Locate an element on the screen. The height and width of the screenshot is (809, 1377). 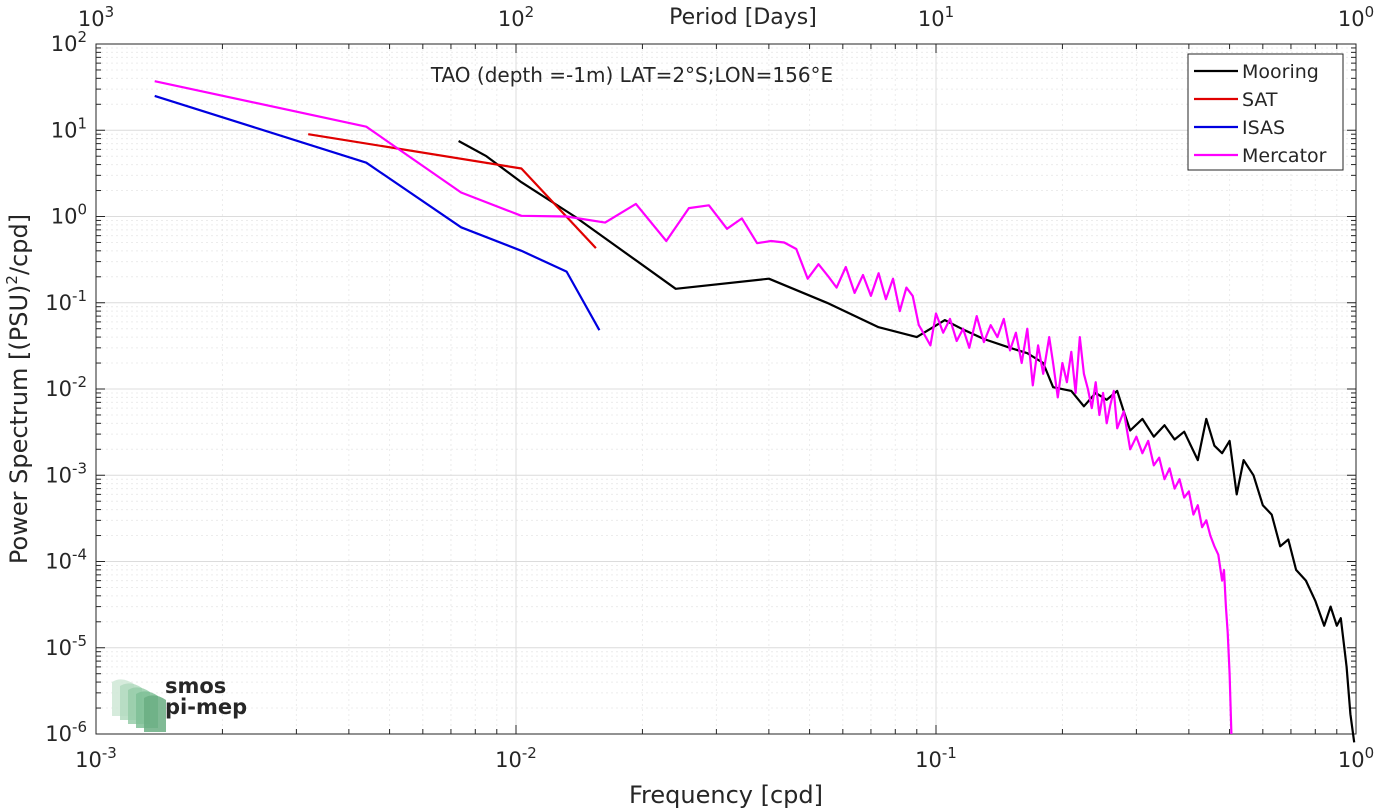
y-tick-label-exponent: 1 is located at coordinates (82, 123).